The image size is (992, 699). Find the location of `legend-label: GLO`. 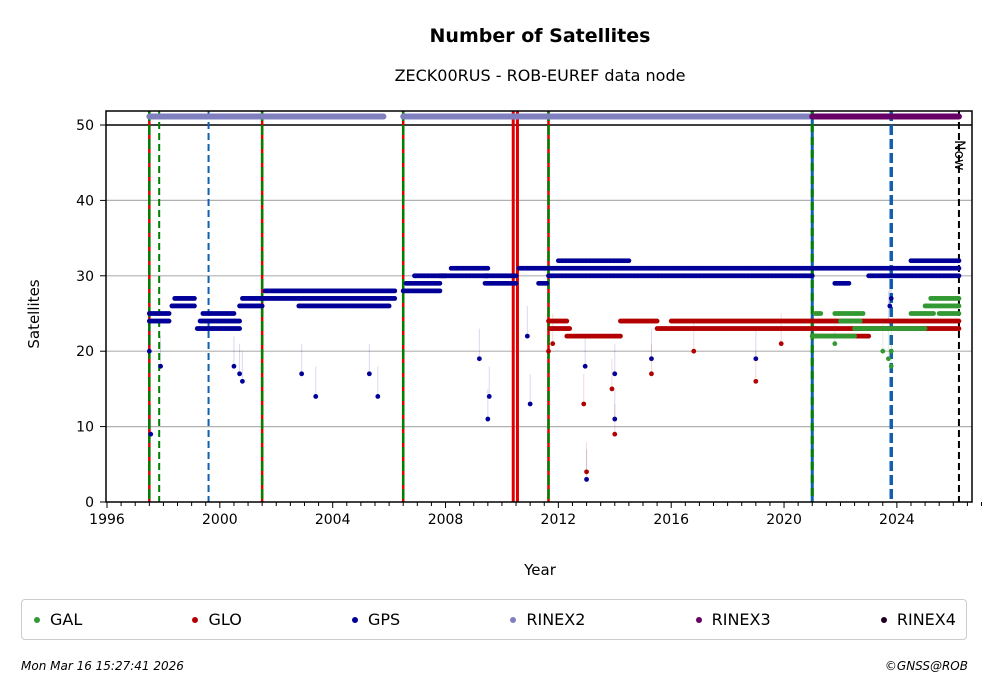

legend-label: GLO is located at coordinates (225, 619).